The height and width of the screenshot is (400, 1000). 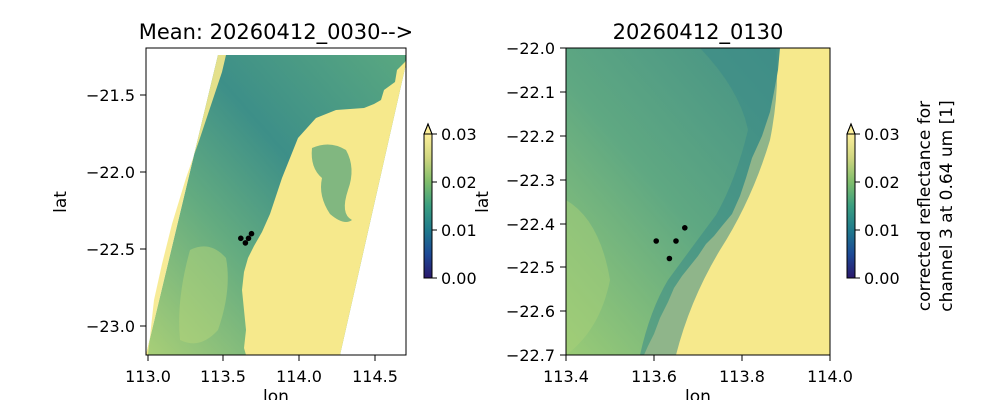 I want to click on panel-1-yaxis: −21.5 −22.0 −22.5 −23.0, so click(x=116, y=211).